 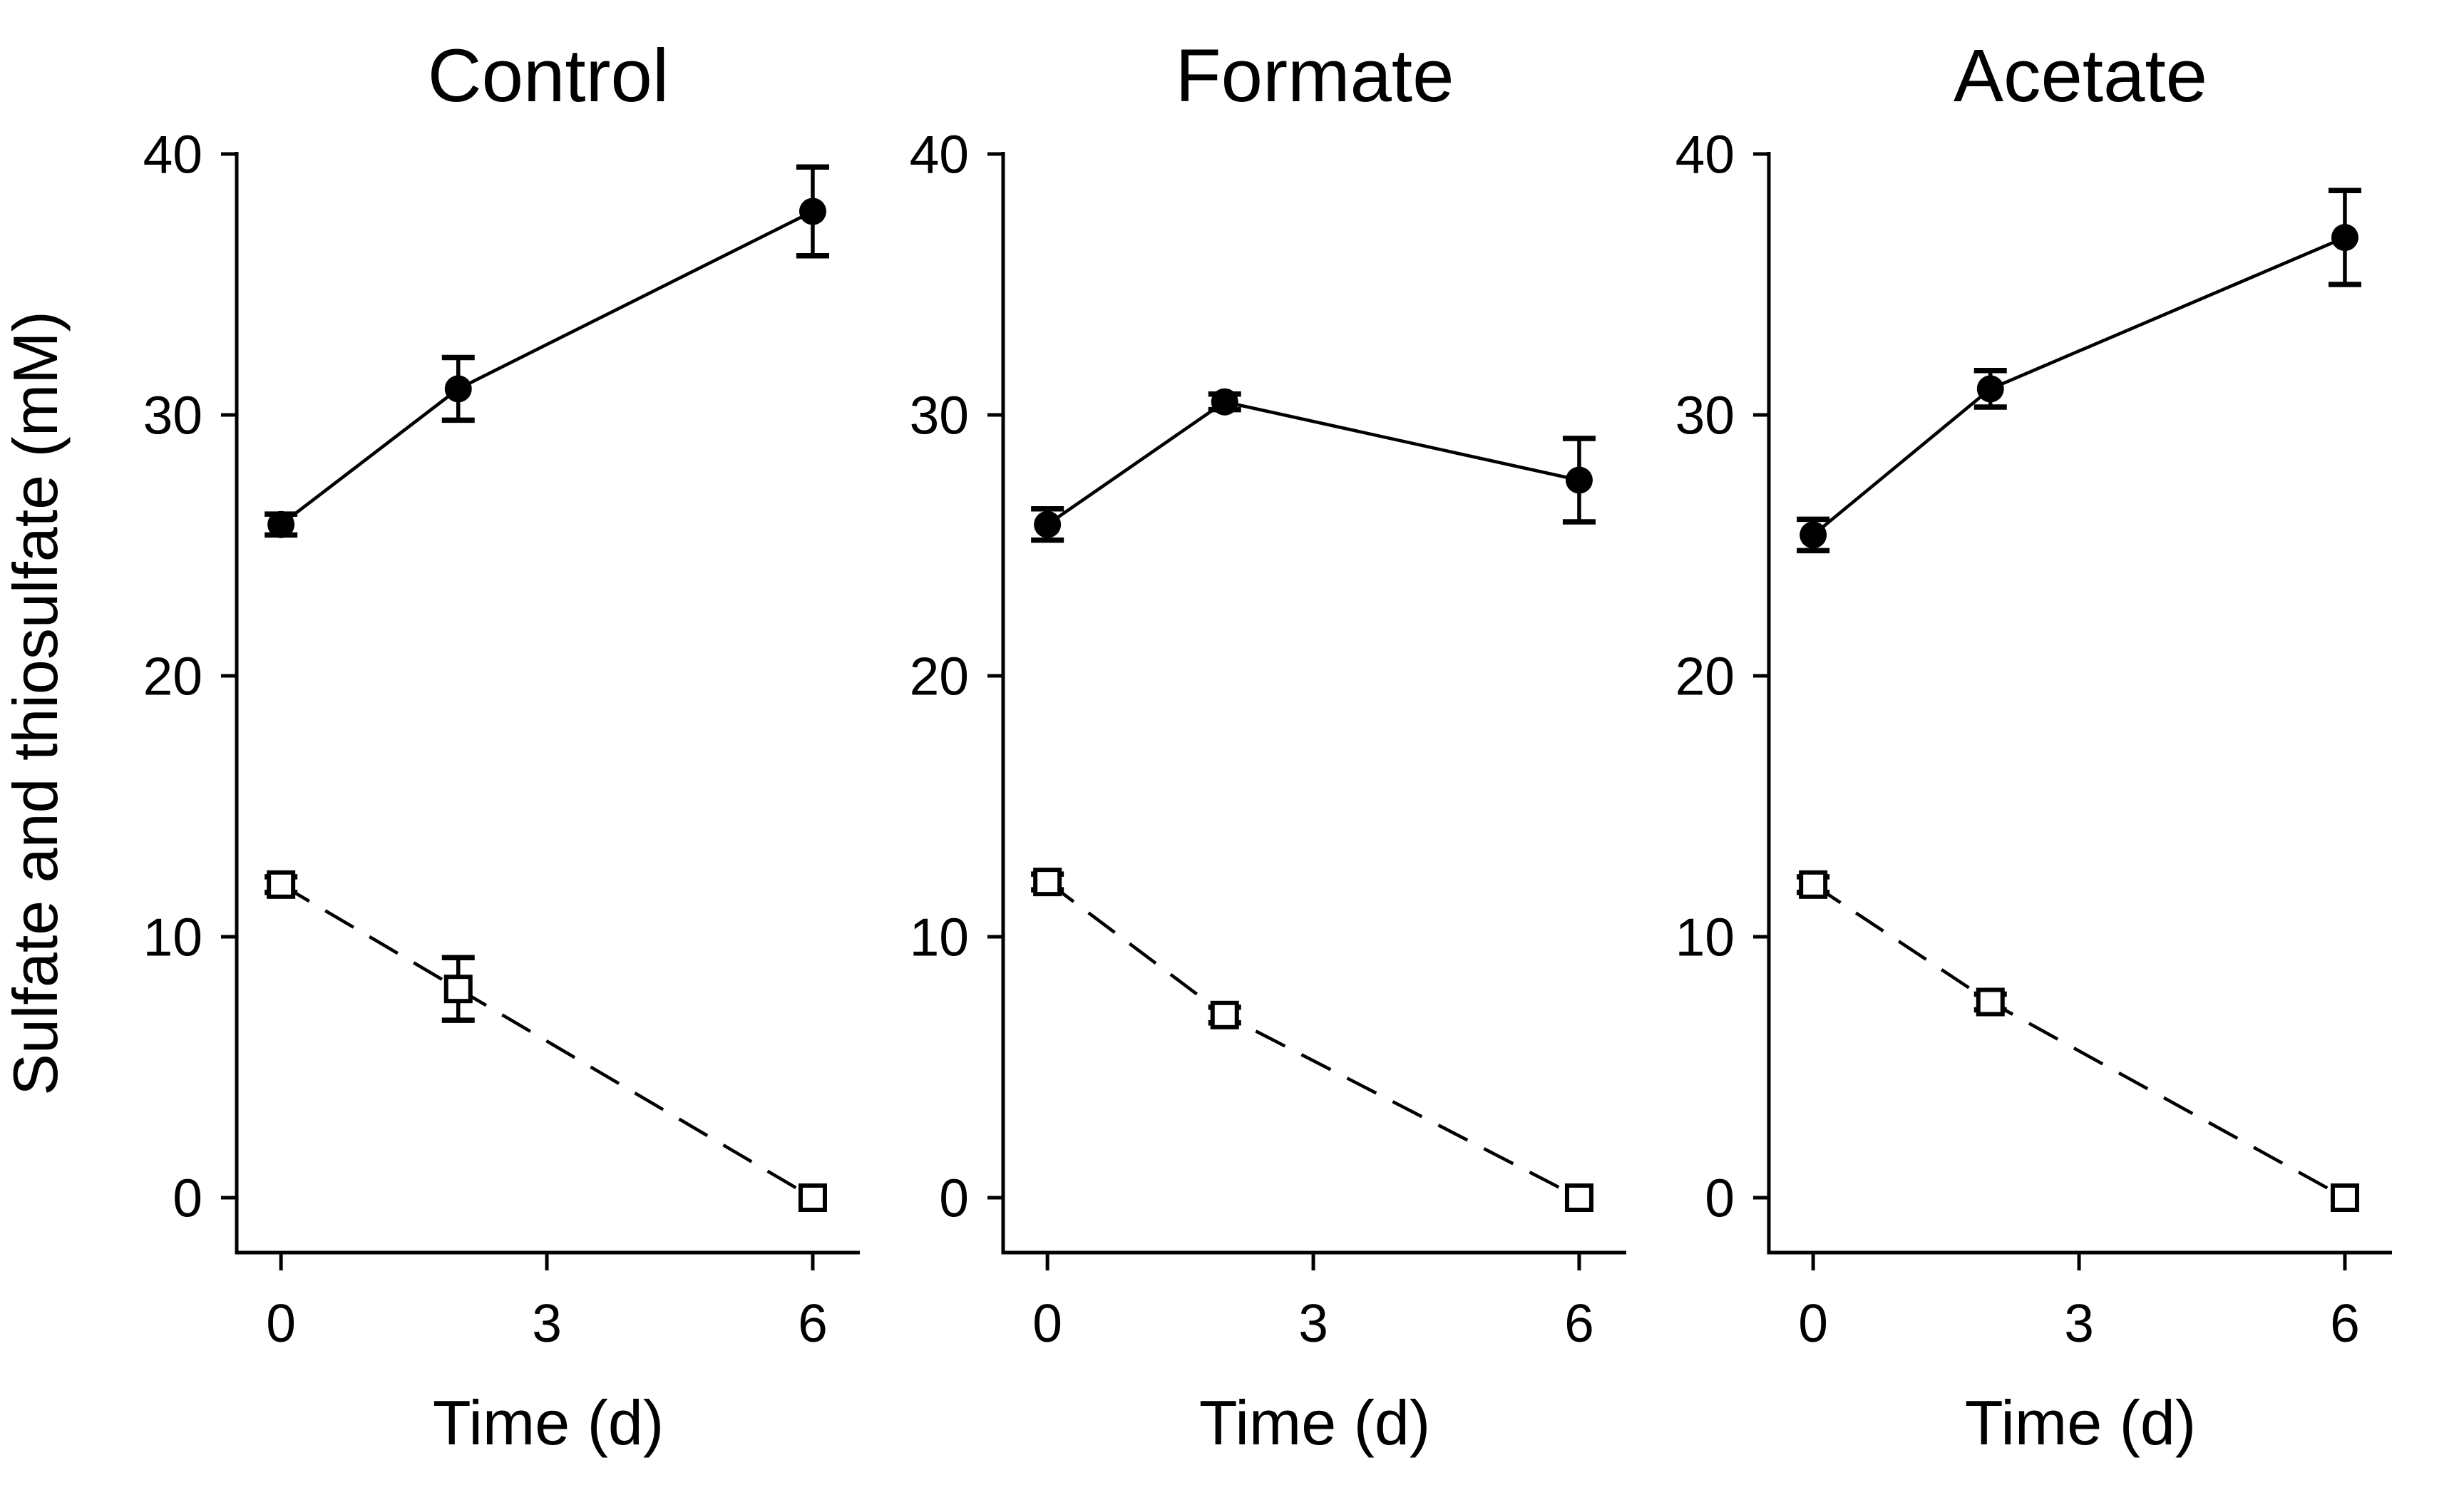 What do you see at coordinates (35, 703) in the screenshot?
I see `y-axis-label: Sulfate and thiosulfate (mM)` at bounding box center [35, 703].